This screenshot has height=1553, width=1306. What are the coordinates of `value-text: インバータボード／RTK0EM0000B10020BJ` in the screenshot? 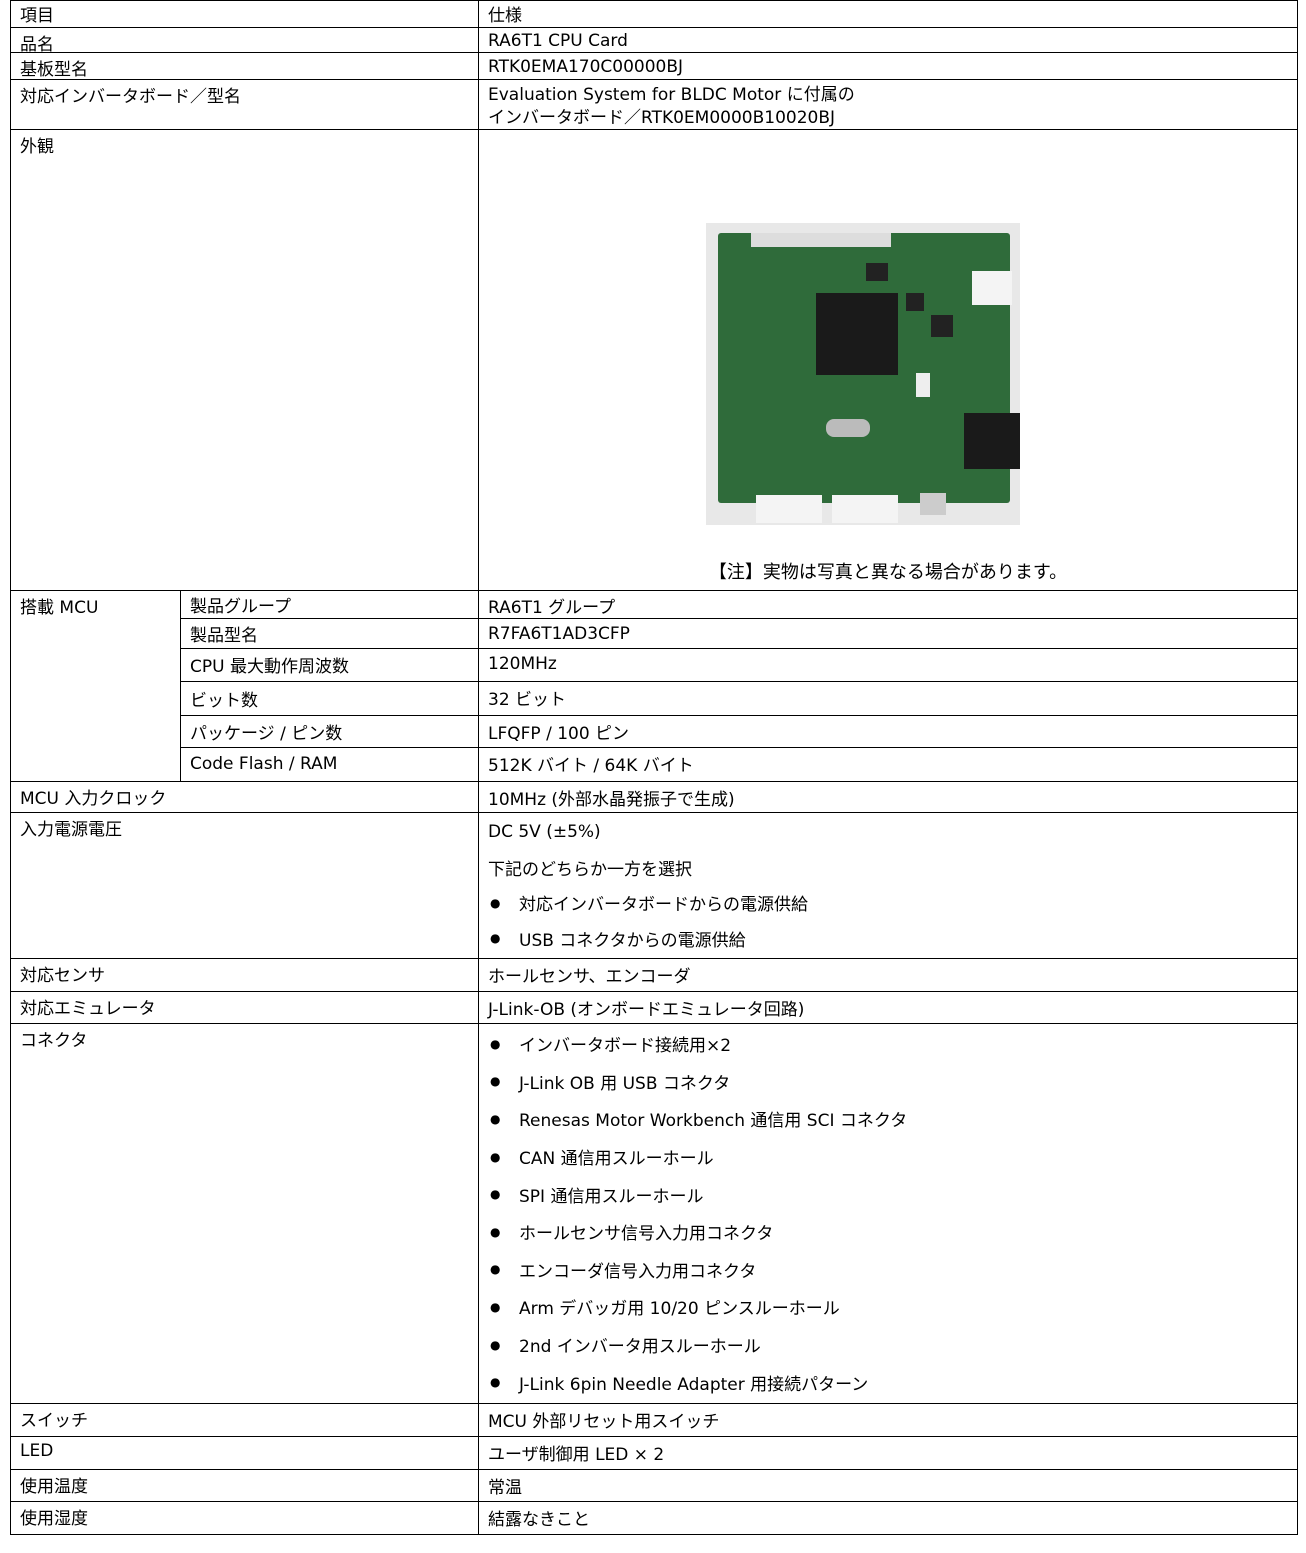 It's located at (662, 118).